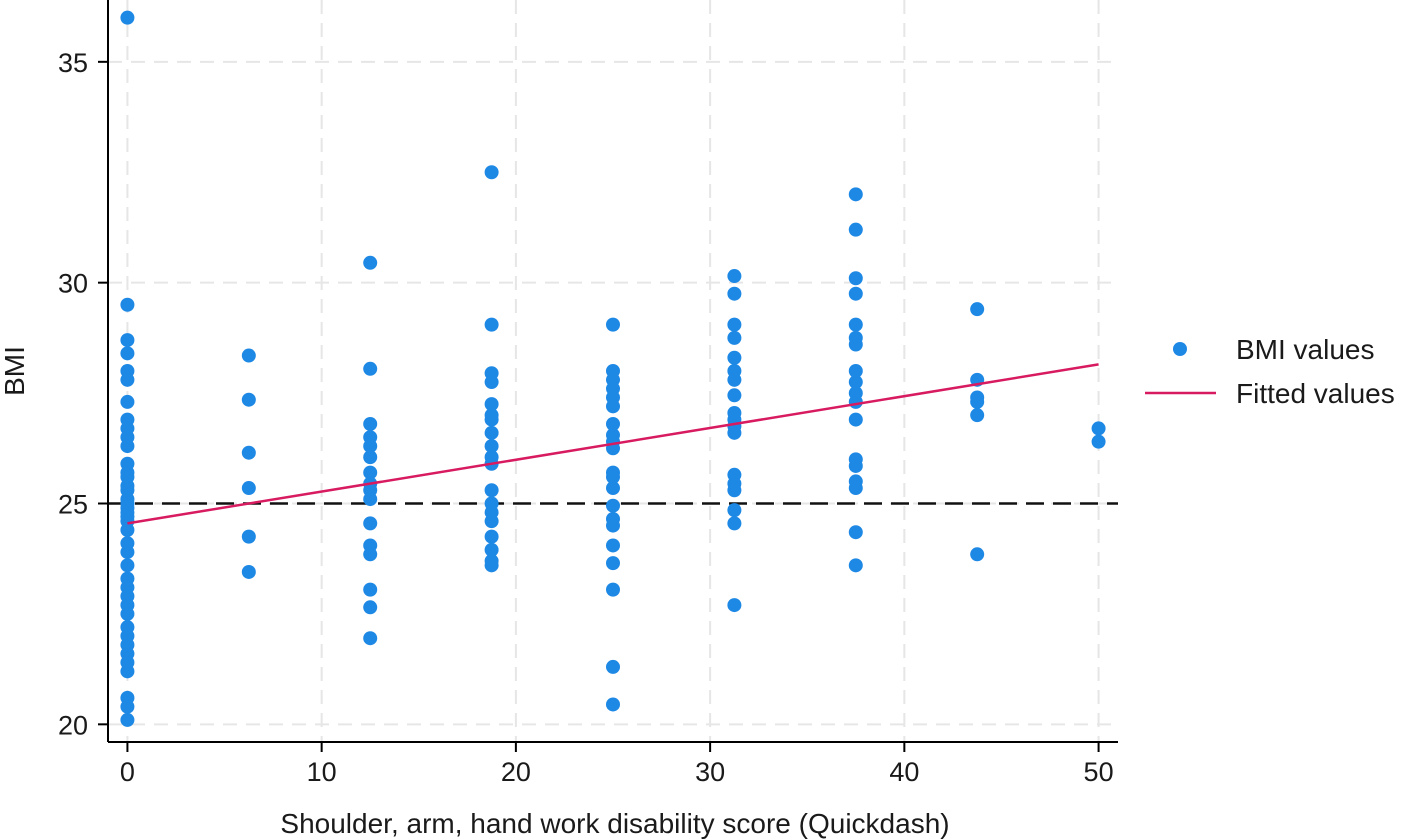 Image resolution: width=1417 pixels, height=839 pixels. Describe the element at coordinates (73, 284) in the screenshot. I see `y-tick-label: 30` at that location.